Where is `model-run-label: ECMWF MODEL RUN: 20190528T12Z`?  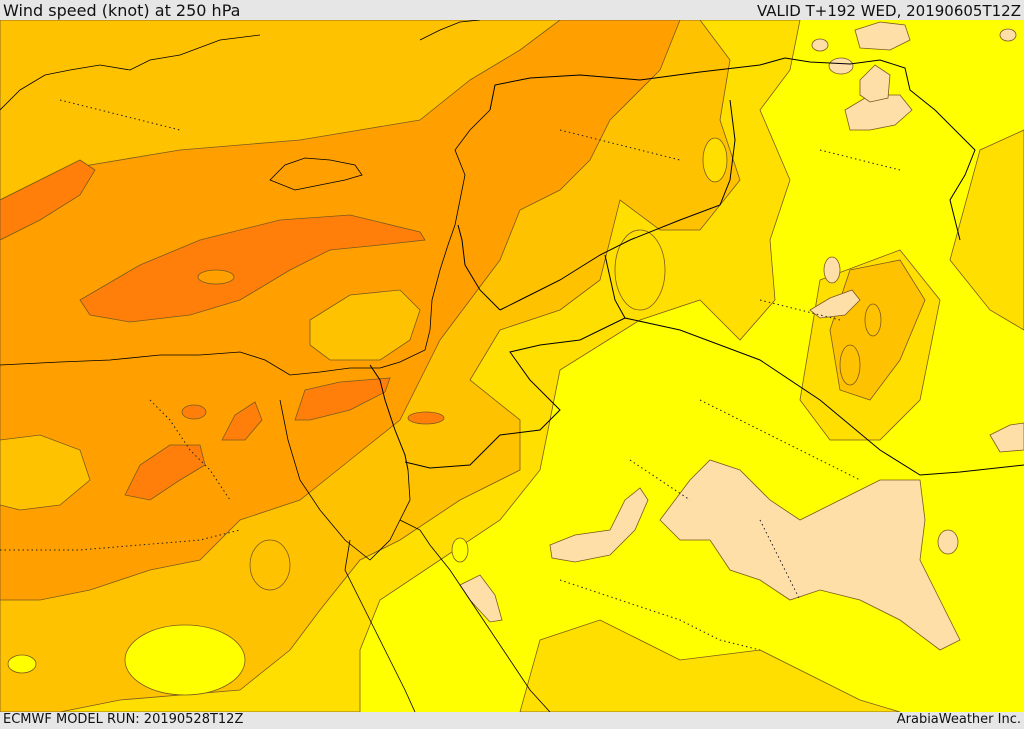
model-run-label: ECMWF MODEL RUN: 20190528T12Z is located at coordinates (123, 719).